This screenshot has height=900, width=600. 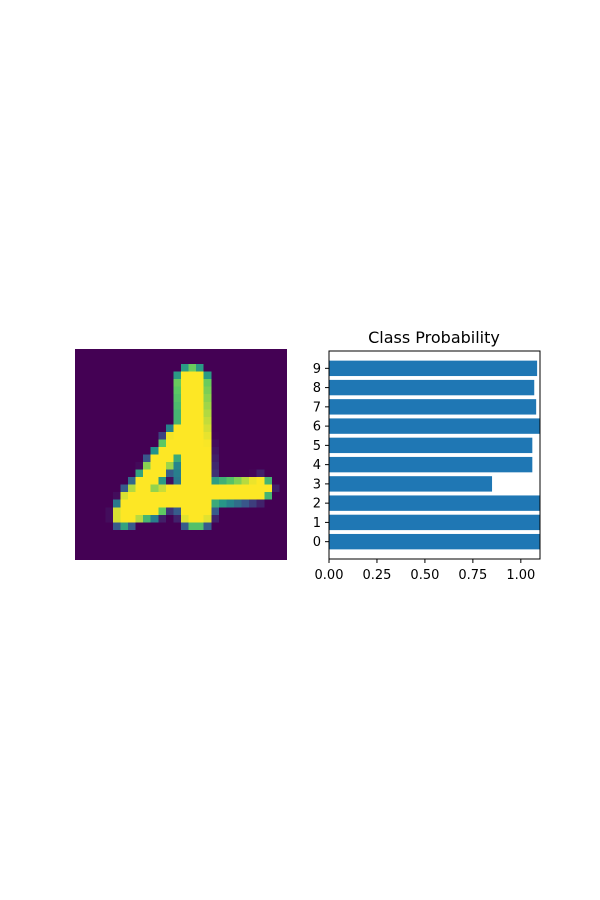 What do you see at coordinates (321, 456) in the screenshot?
I see `y-axis-ticks: 0 1 2 3 4 5 6 7 8 9` at bounding box center [321, 456].